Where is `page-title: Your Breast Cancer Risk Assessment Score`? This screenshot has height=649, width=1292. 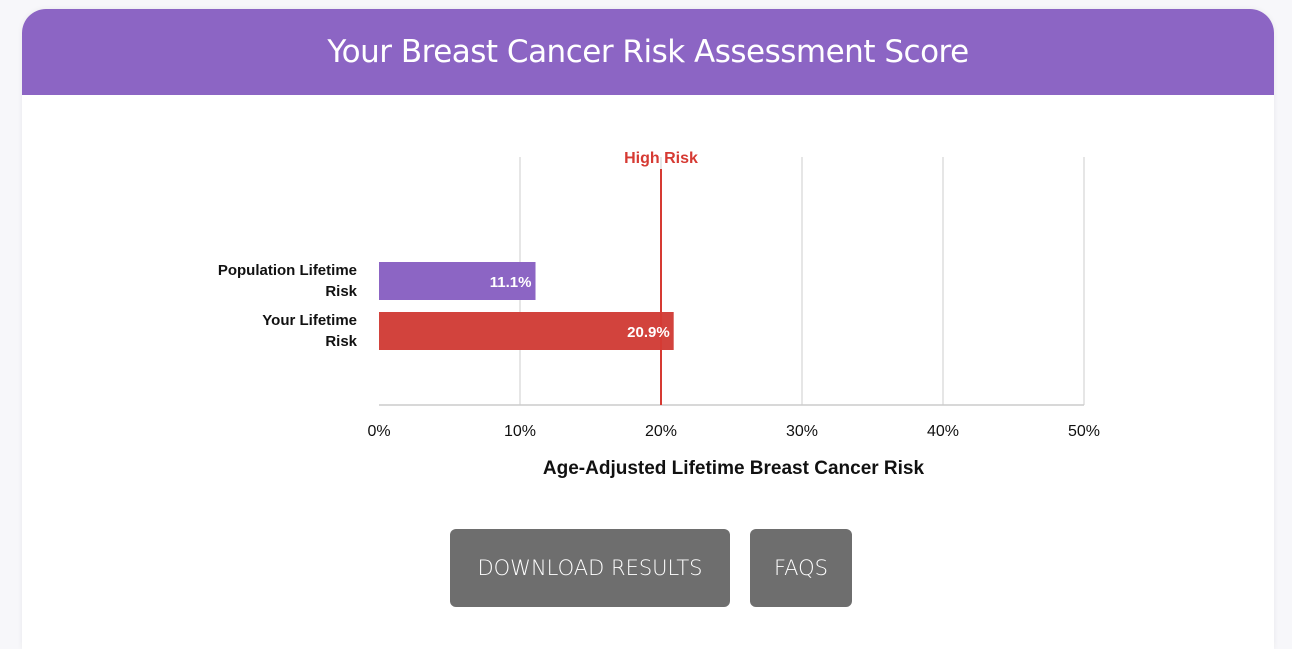
page-title: Your Breast Cancer Risk Assessment Score is located at coordinates (648, 52).